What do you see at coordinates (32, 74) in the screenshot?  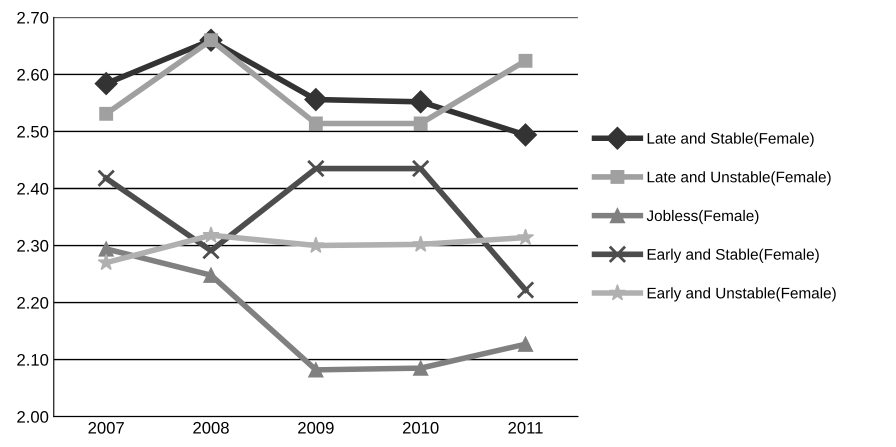 I see `y-tick-label: 2.60` at bounding box center [32, 74].